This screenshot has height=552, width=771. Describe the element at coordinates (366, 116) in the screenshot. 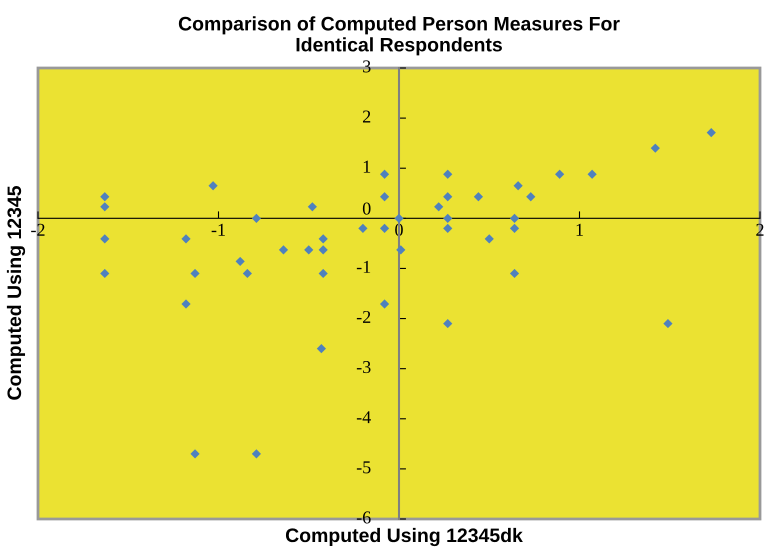

I see `y-tick-label: 2` at that location.